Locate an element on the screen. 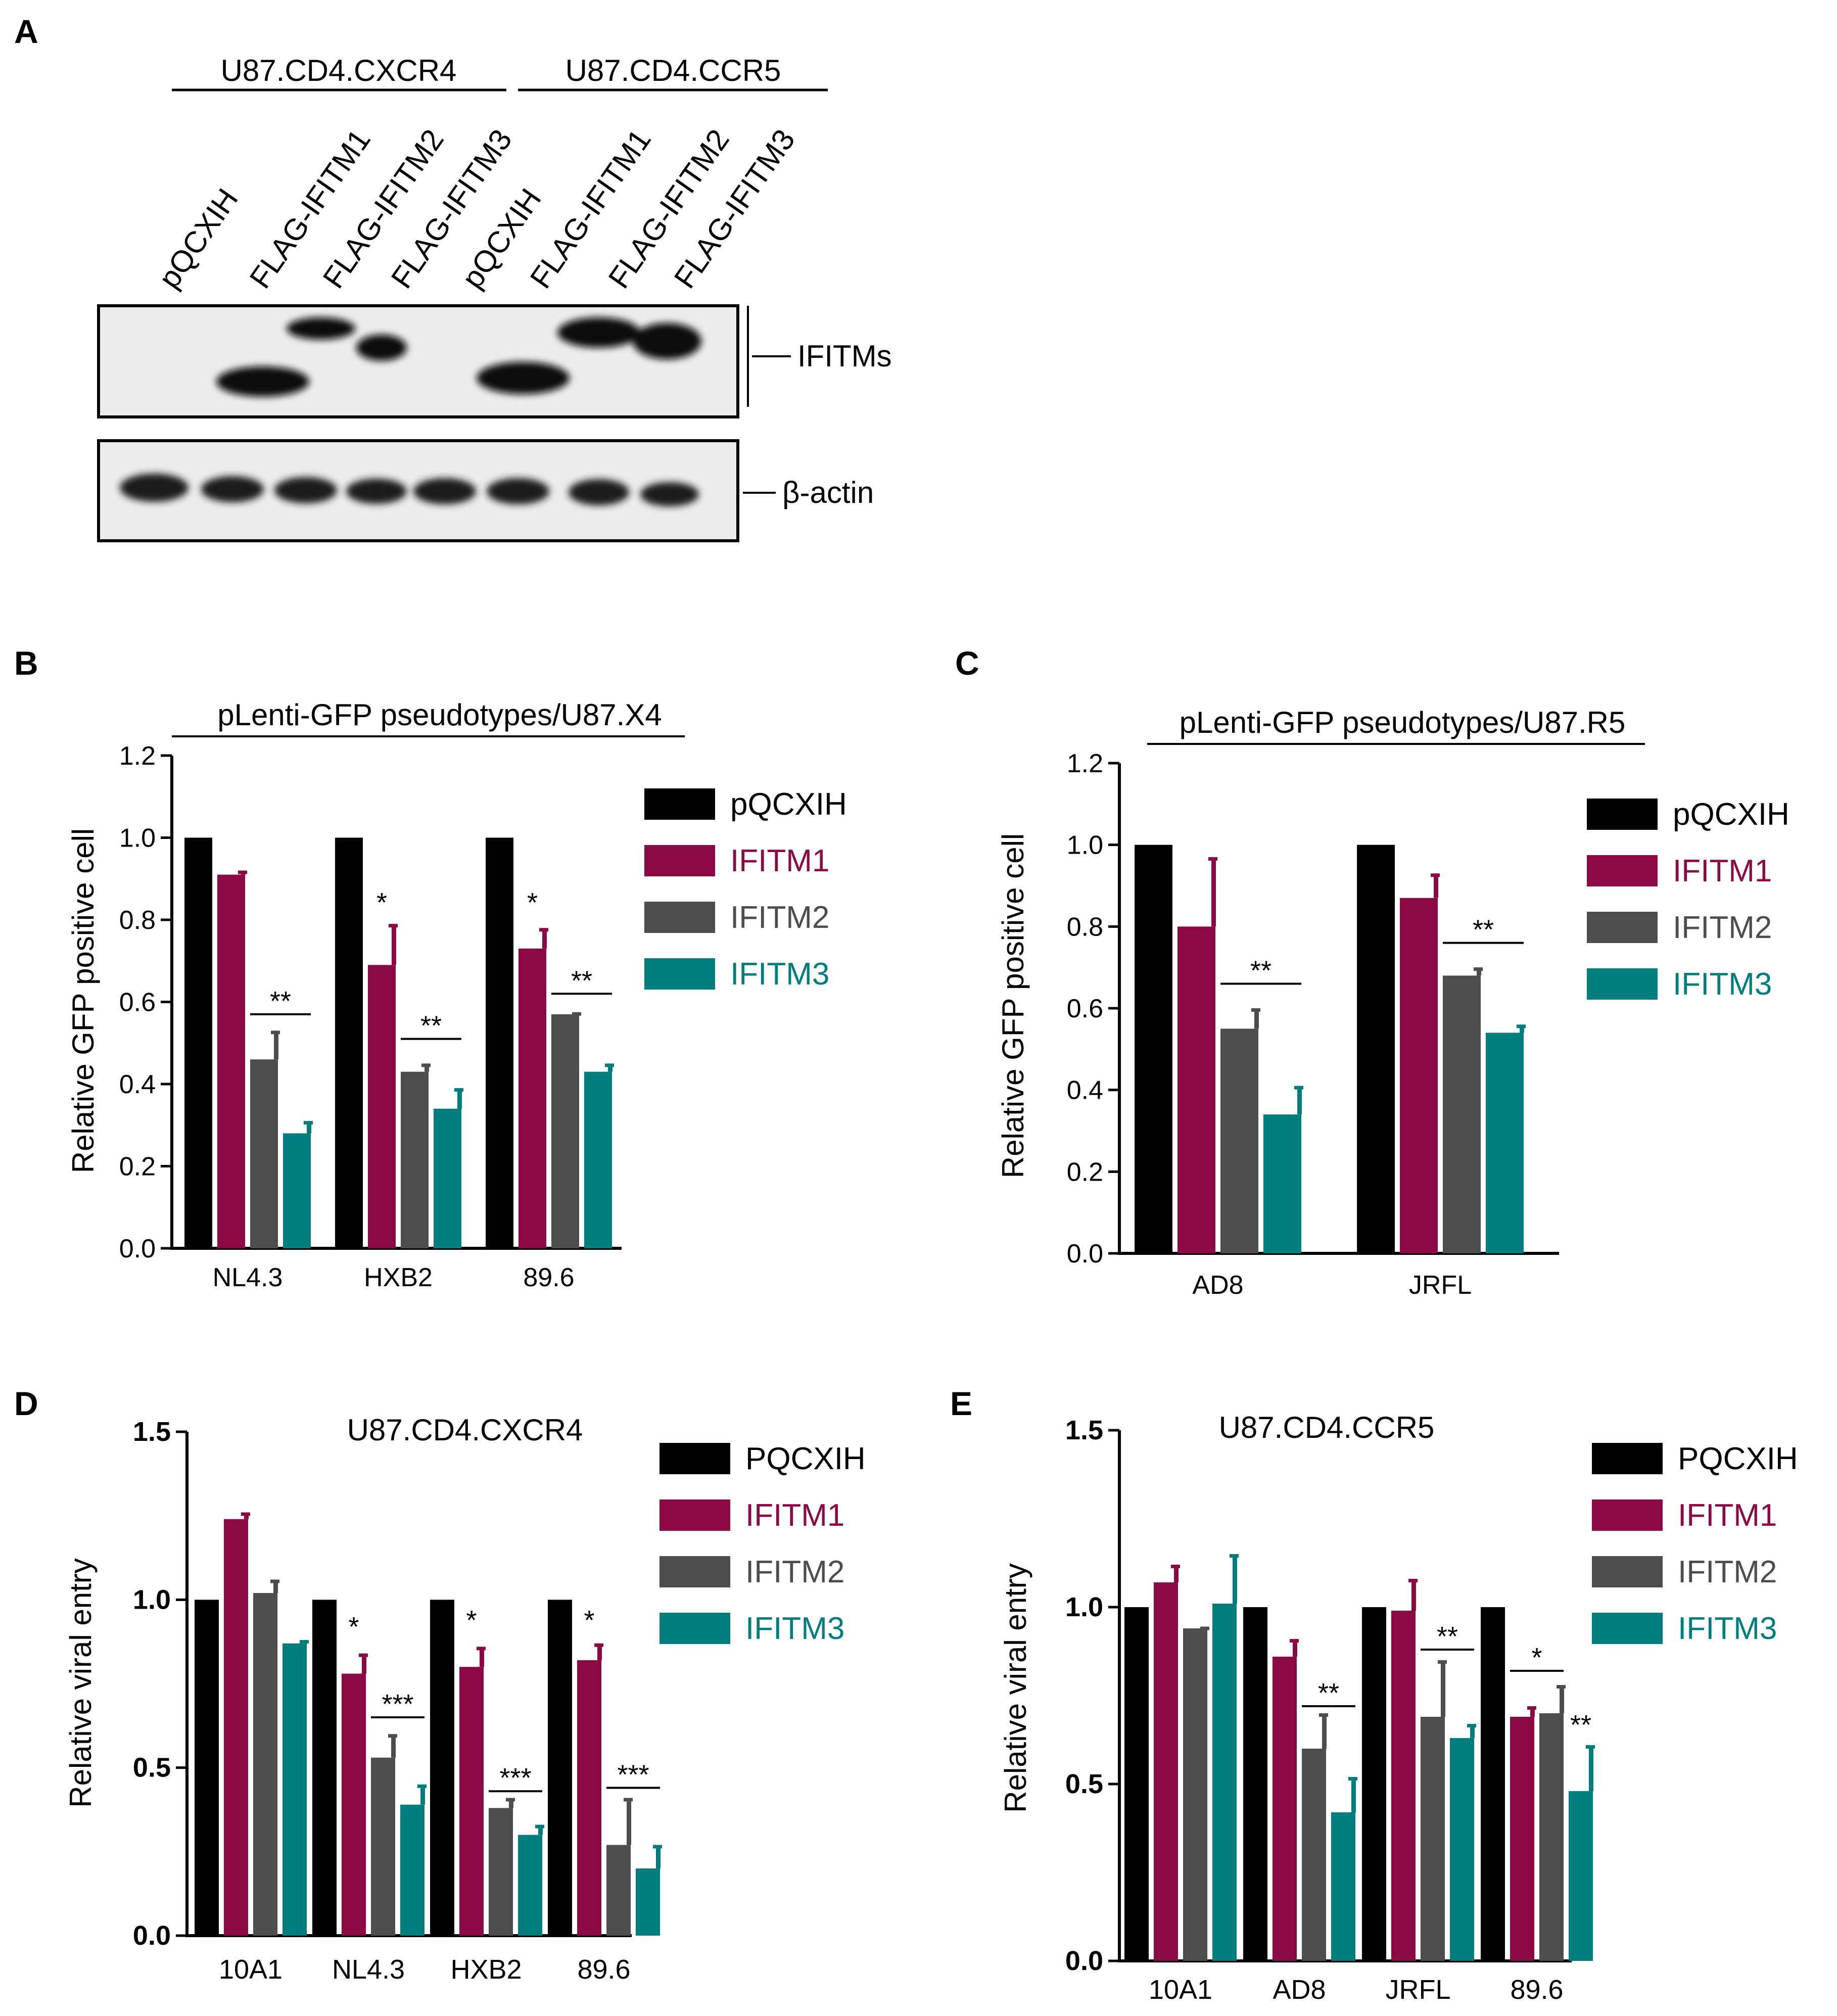 This screenshot has width=1837, height=2016. x-tick-label: HXB2 is located at coordinates (486, 1969).